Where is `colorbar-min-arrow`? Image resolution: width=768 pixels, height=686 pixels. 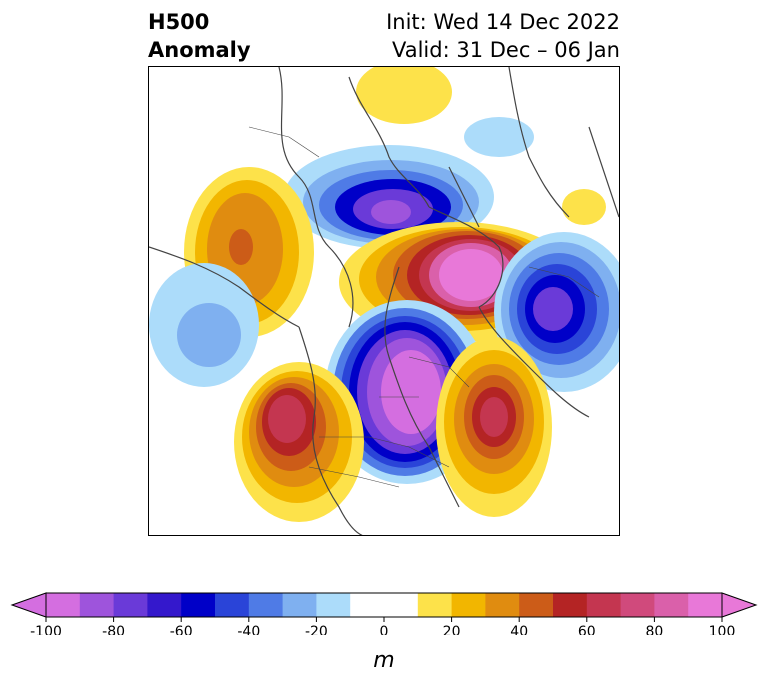 colorbar-min-arrow is located at coordinates (28, 605).